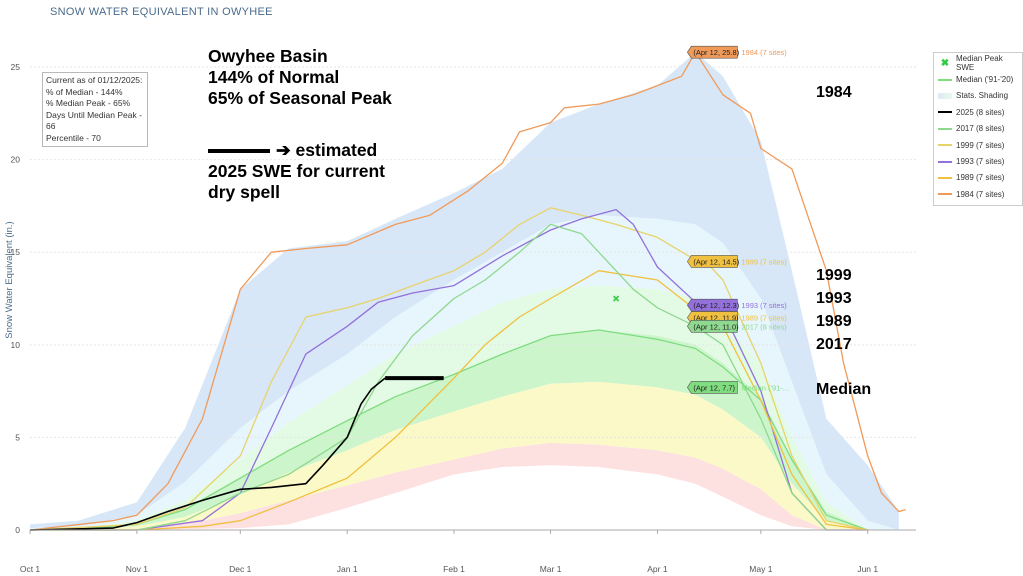 The height and width of the screenshot is (576, 1023). I want to click on peak-label: (Apr 12, 14.5) 1999 (7 sites), so click(737, 261).